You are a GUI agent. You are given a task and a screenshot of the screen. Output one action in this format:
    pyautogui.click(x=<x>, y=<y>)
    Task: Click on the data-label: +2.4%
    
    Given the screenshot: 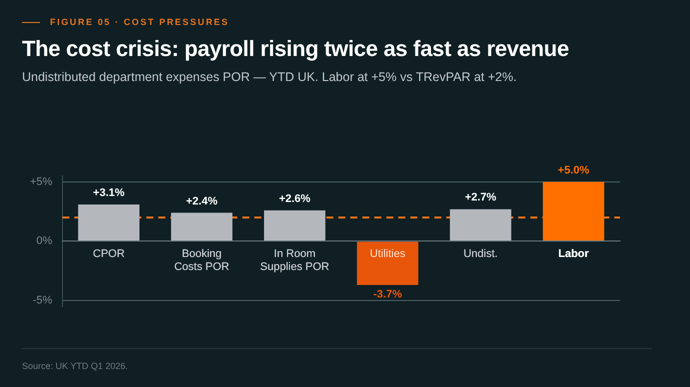 What is the action you would take?
    pyautogui.click(x=202, y=201)
    